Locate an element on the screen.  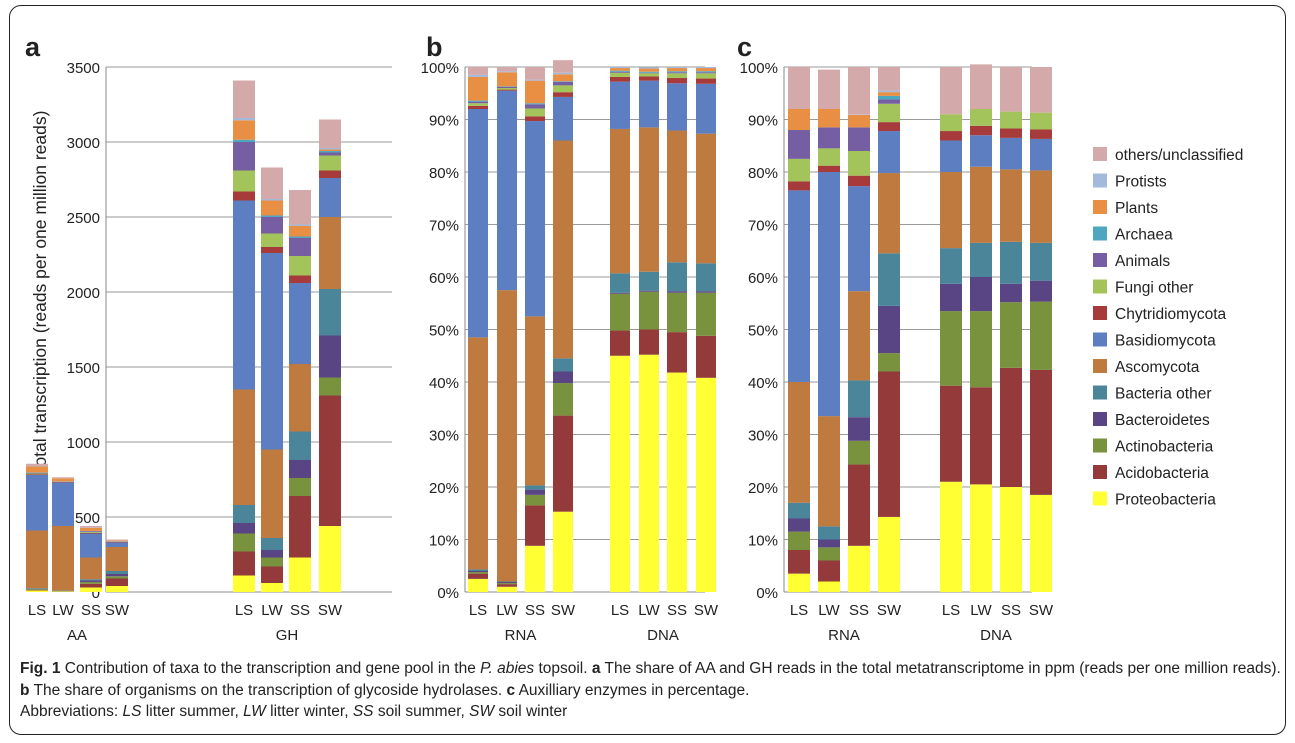
panel-a-bar-animals is located at coordinates (244, 156).